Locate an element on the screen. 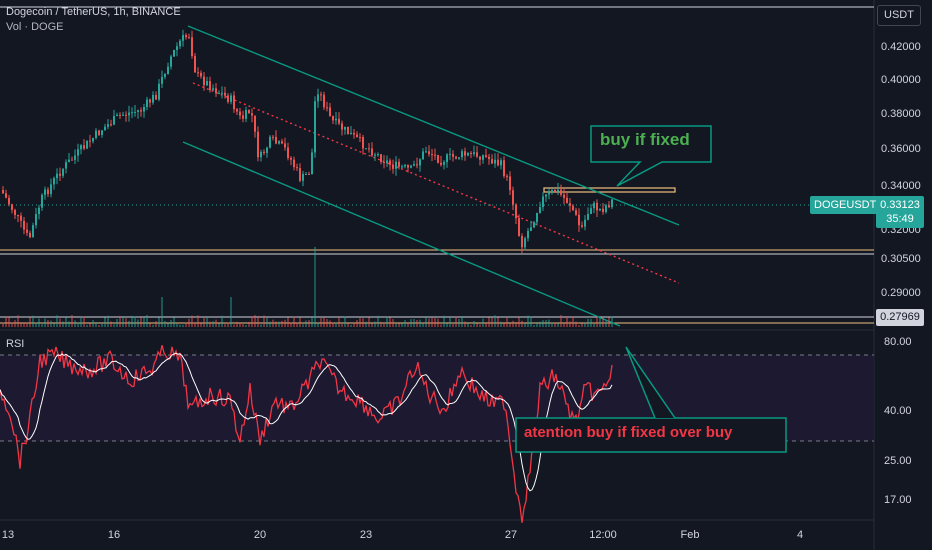  symbol-price-label: DOGEUSDT is located at coordinates (845, 205).